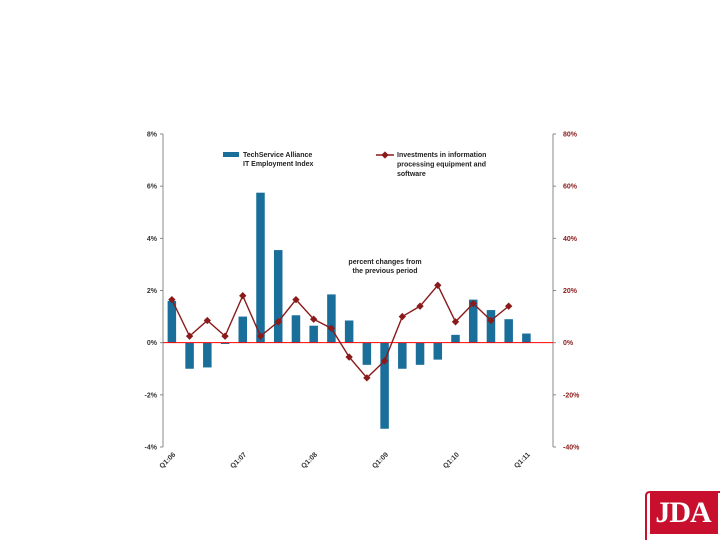 The image size is (720, 540). I want to click on legend-line-label: software, so click(411, 174).